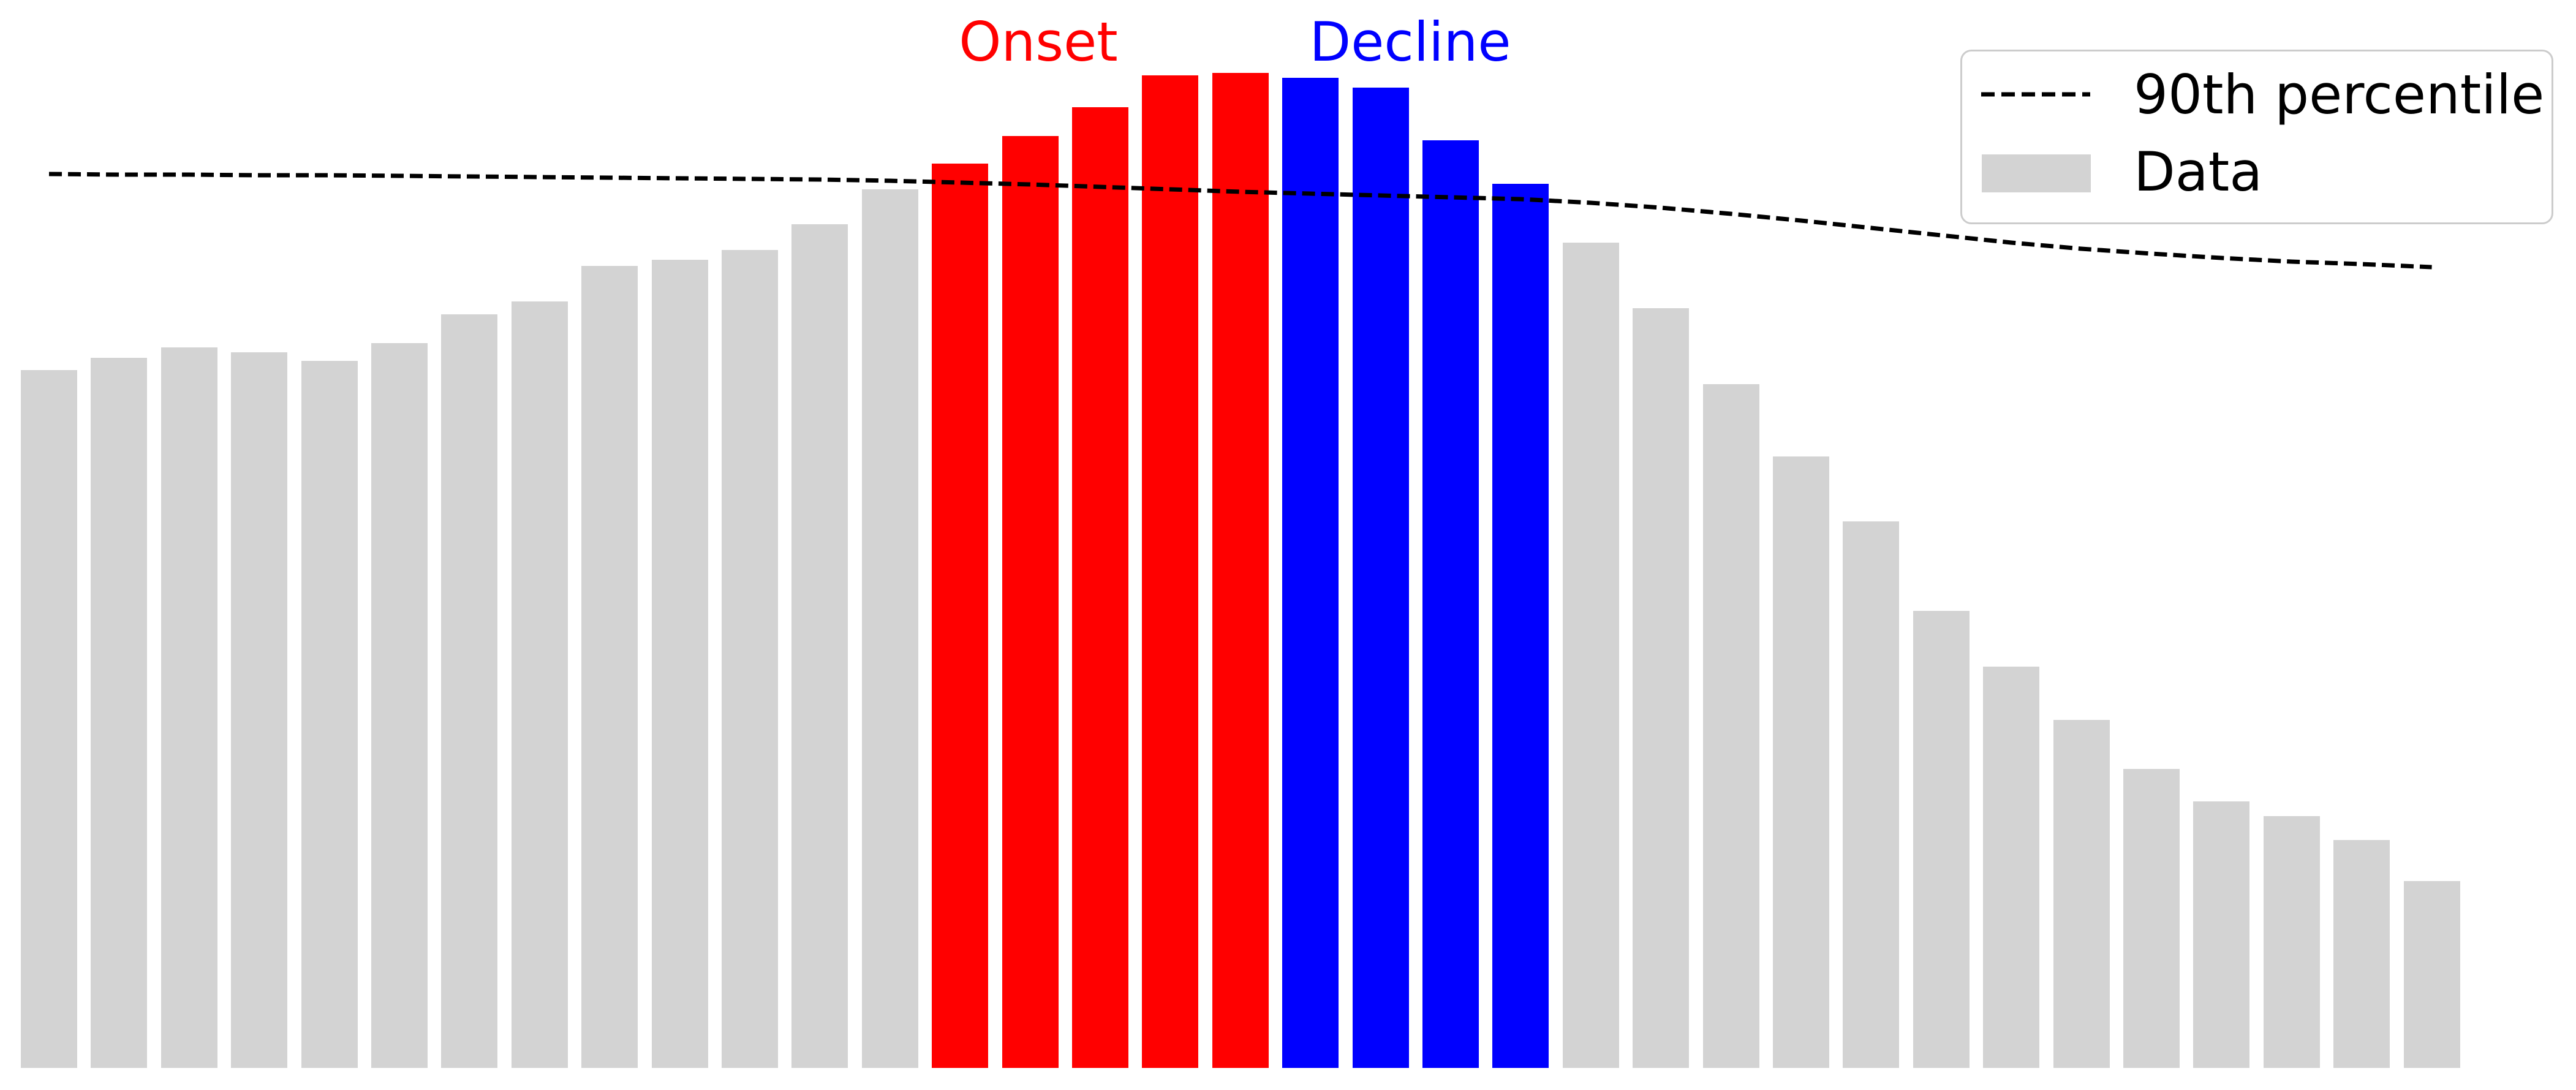 The image size is (2576, 1090). What do you see at coordinates (2339, 94) in the screenshot?
I see `legend-label-percentile: 90th percentile` at bounding box center [2339, 94].